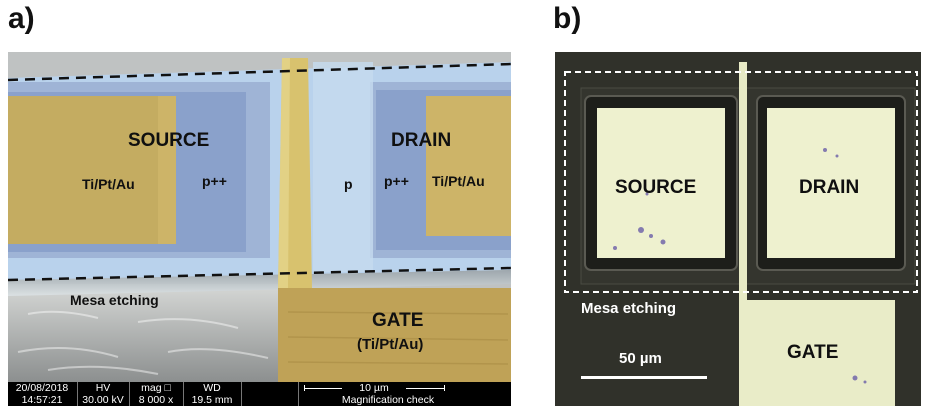 Image resolution: width=928 pixels, height=411 pixels. I want to click on source-metal-label: Ti/Pt/Au, so click(108, 184).